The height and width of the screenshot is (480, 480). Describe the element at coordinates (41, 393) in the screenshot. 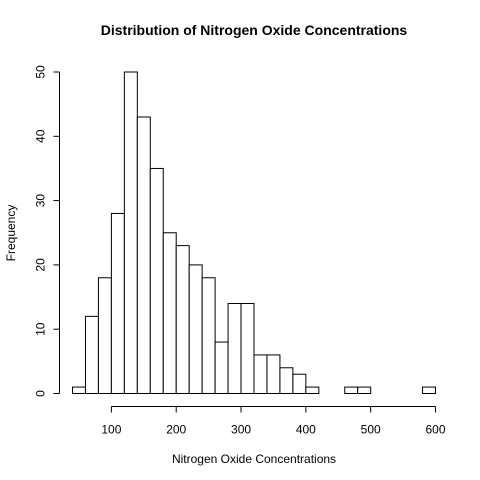

I see `y-tick-label: 0` at that location.